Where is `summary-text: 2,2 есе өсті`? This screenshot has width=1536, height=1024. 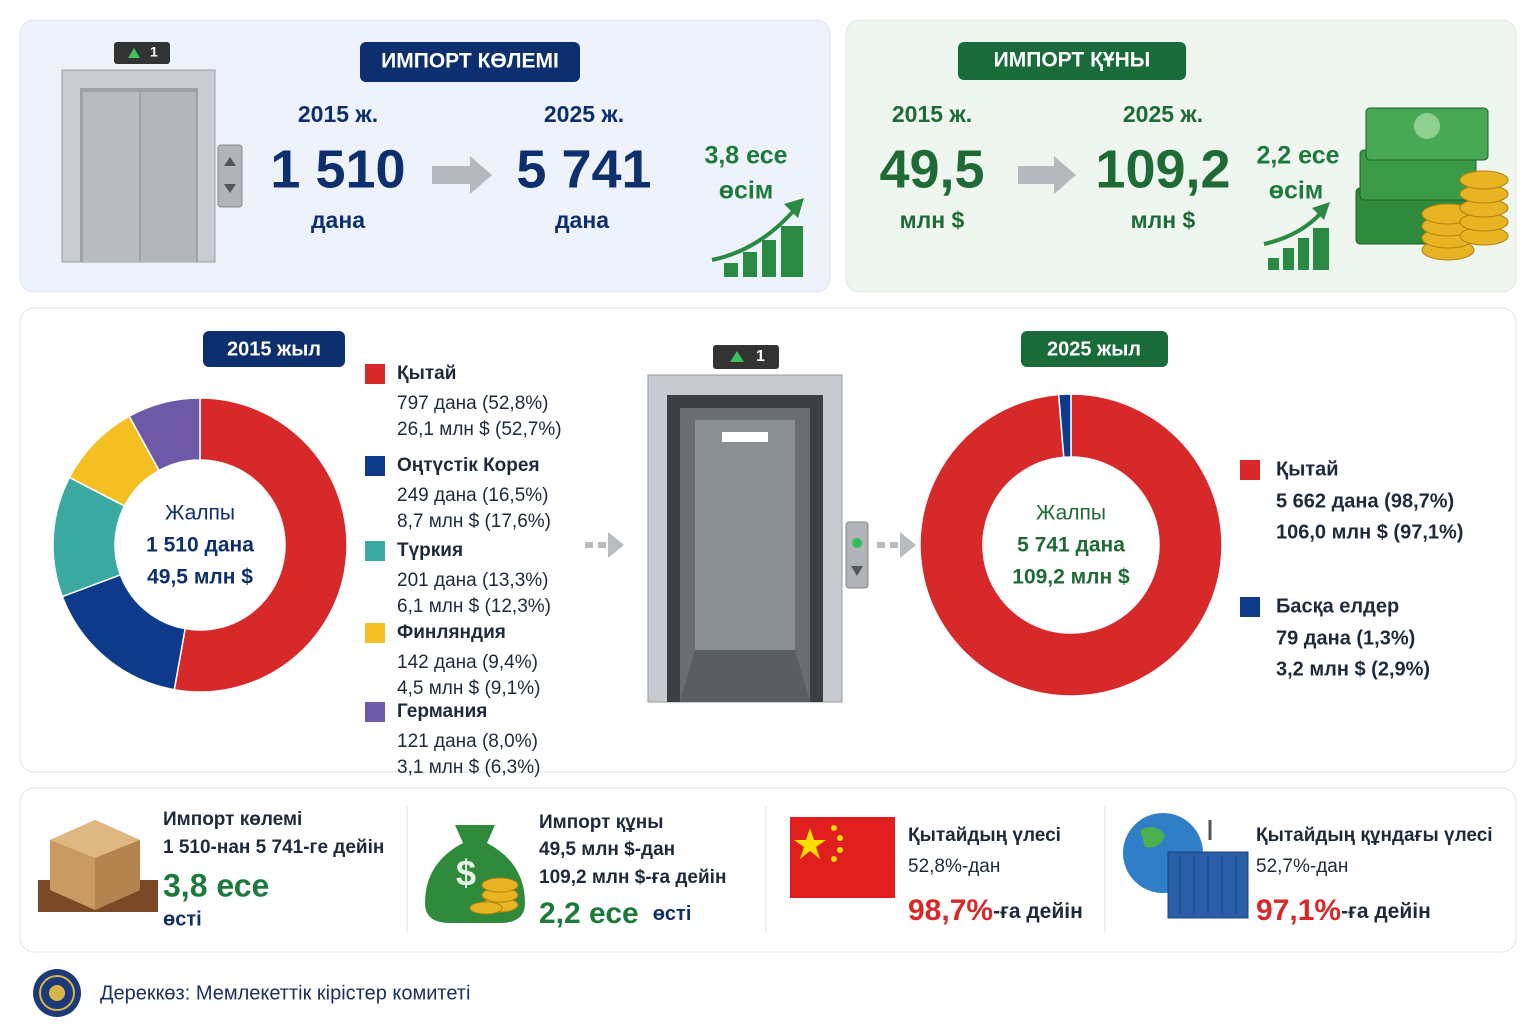
summary-text: 2,2 есе өсті is located at coordinates (615, 913).